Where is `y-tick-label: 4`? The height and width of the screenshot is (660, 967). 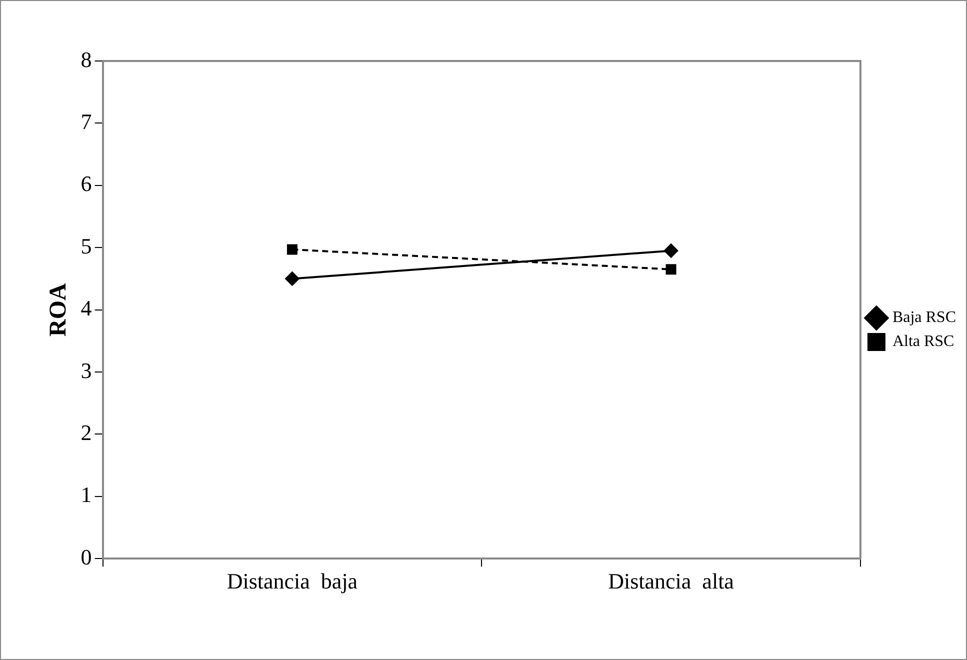 y-tick-label: 4 is located at coordinates (86, 308).